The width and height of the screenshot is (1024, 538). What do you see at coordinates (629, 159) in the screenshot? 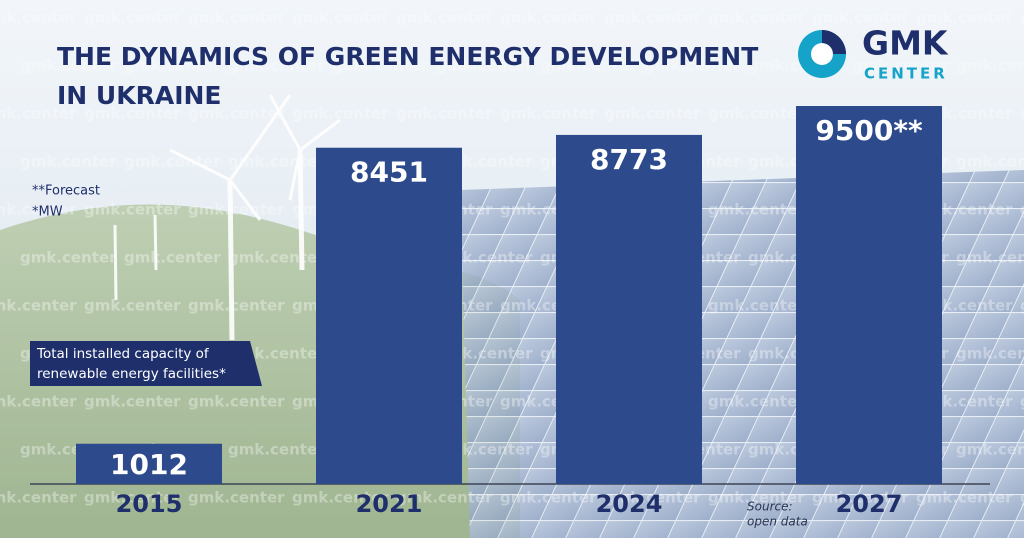
I see `value-label: 8773` at bounding box center [629, 159].